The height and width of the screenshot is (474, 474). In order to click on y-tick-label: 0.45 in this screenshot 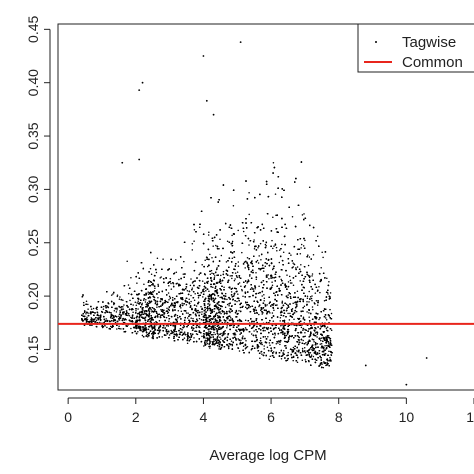, I will do `click(33, 28)`.